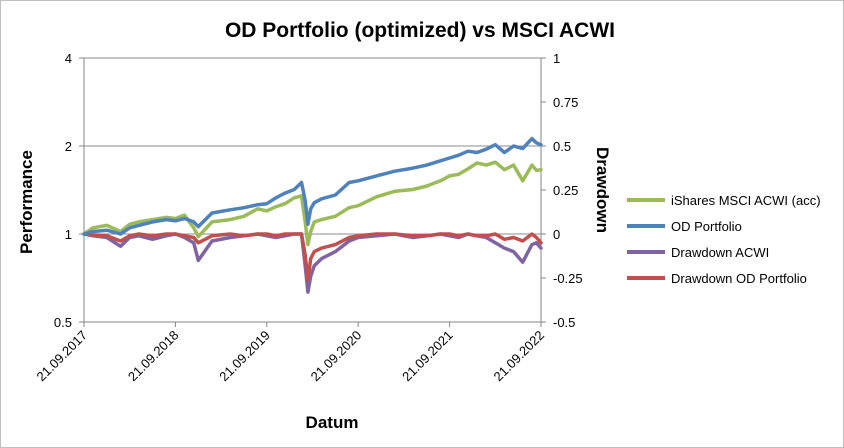 The image size is (844, 448). Describe the element at coordinates (420, 30) in the screenshot. I see `chart-title: OD Portfolio (optimized) vs MSCI ACWI` at that location.